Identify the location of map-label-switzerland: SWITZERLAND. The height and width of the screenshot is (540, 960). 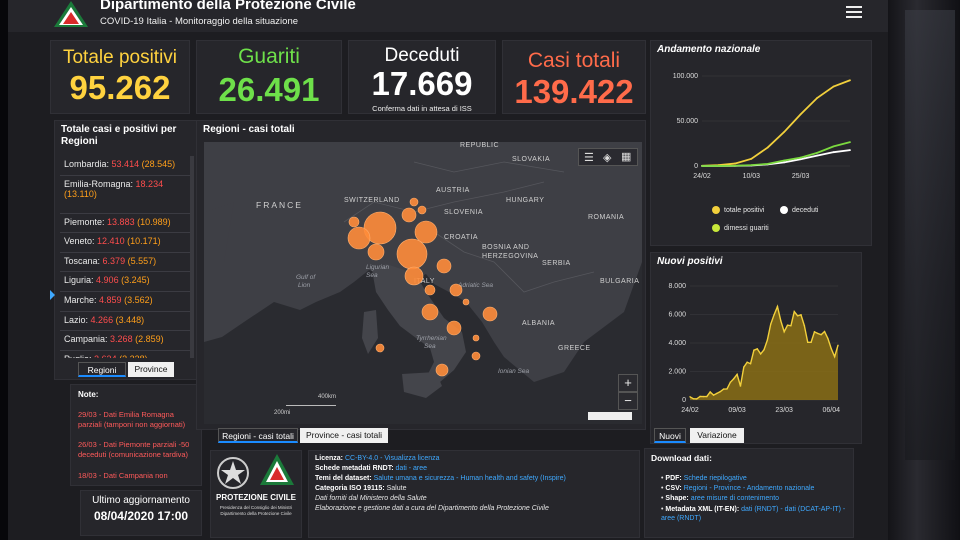
(372, 200).